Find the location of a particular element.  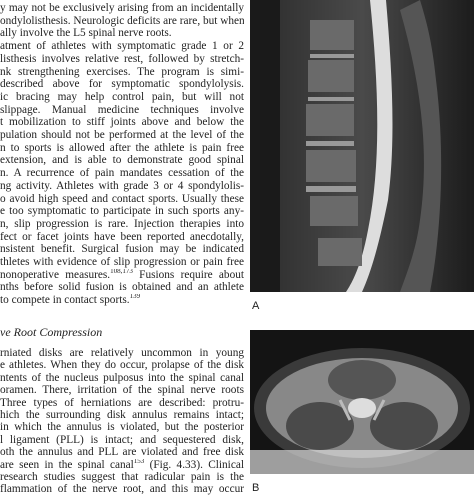

text-line: to compete in contact sports.139 is located at coordinates (122, 300).